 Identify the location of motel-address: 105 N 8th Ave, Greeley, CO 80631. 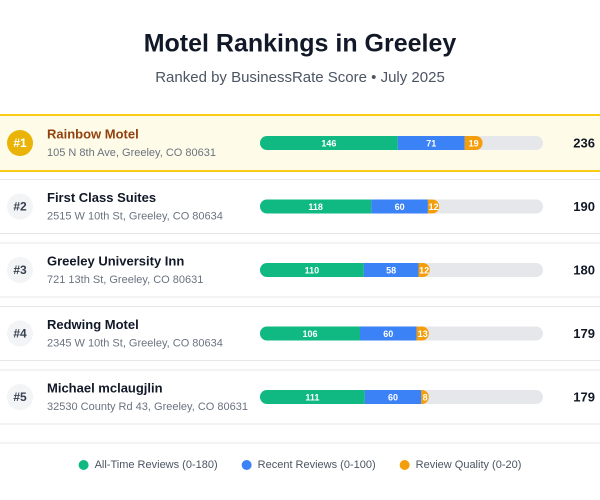
(131, 153).